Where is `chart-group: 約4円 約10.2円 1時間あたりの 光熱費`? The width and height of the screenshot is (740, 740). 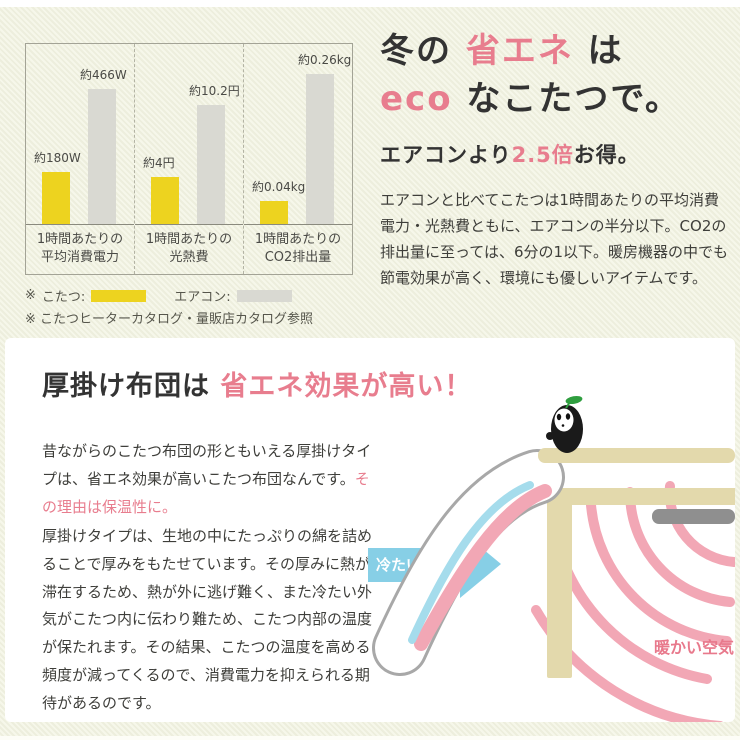 chart-group: 約4円 約10.2円 1時間あたりの 光熱費 is located at coordinates (188, 159).